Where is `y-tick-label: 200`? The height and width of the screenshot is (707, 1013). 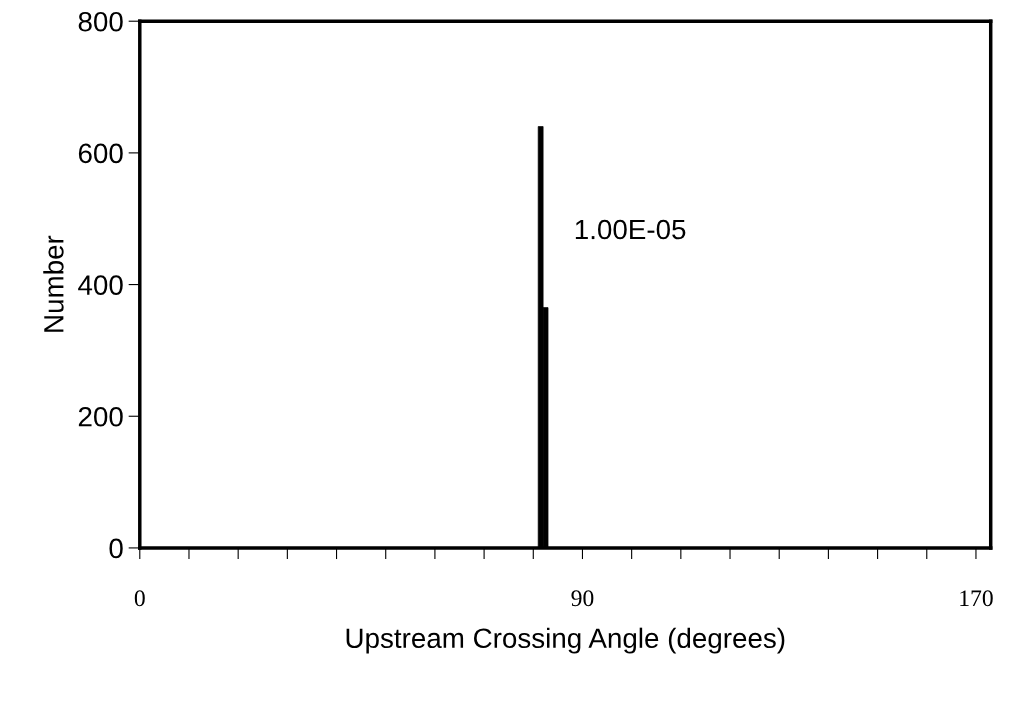 y-tick-label: 200 is located at coordinates (100, 416).